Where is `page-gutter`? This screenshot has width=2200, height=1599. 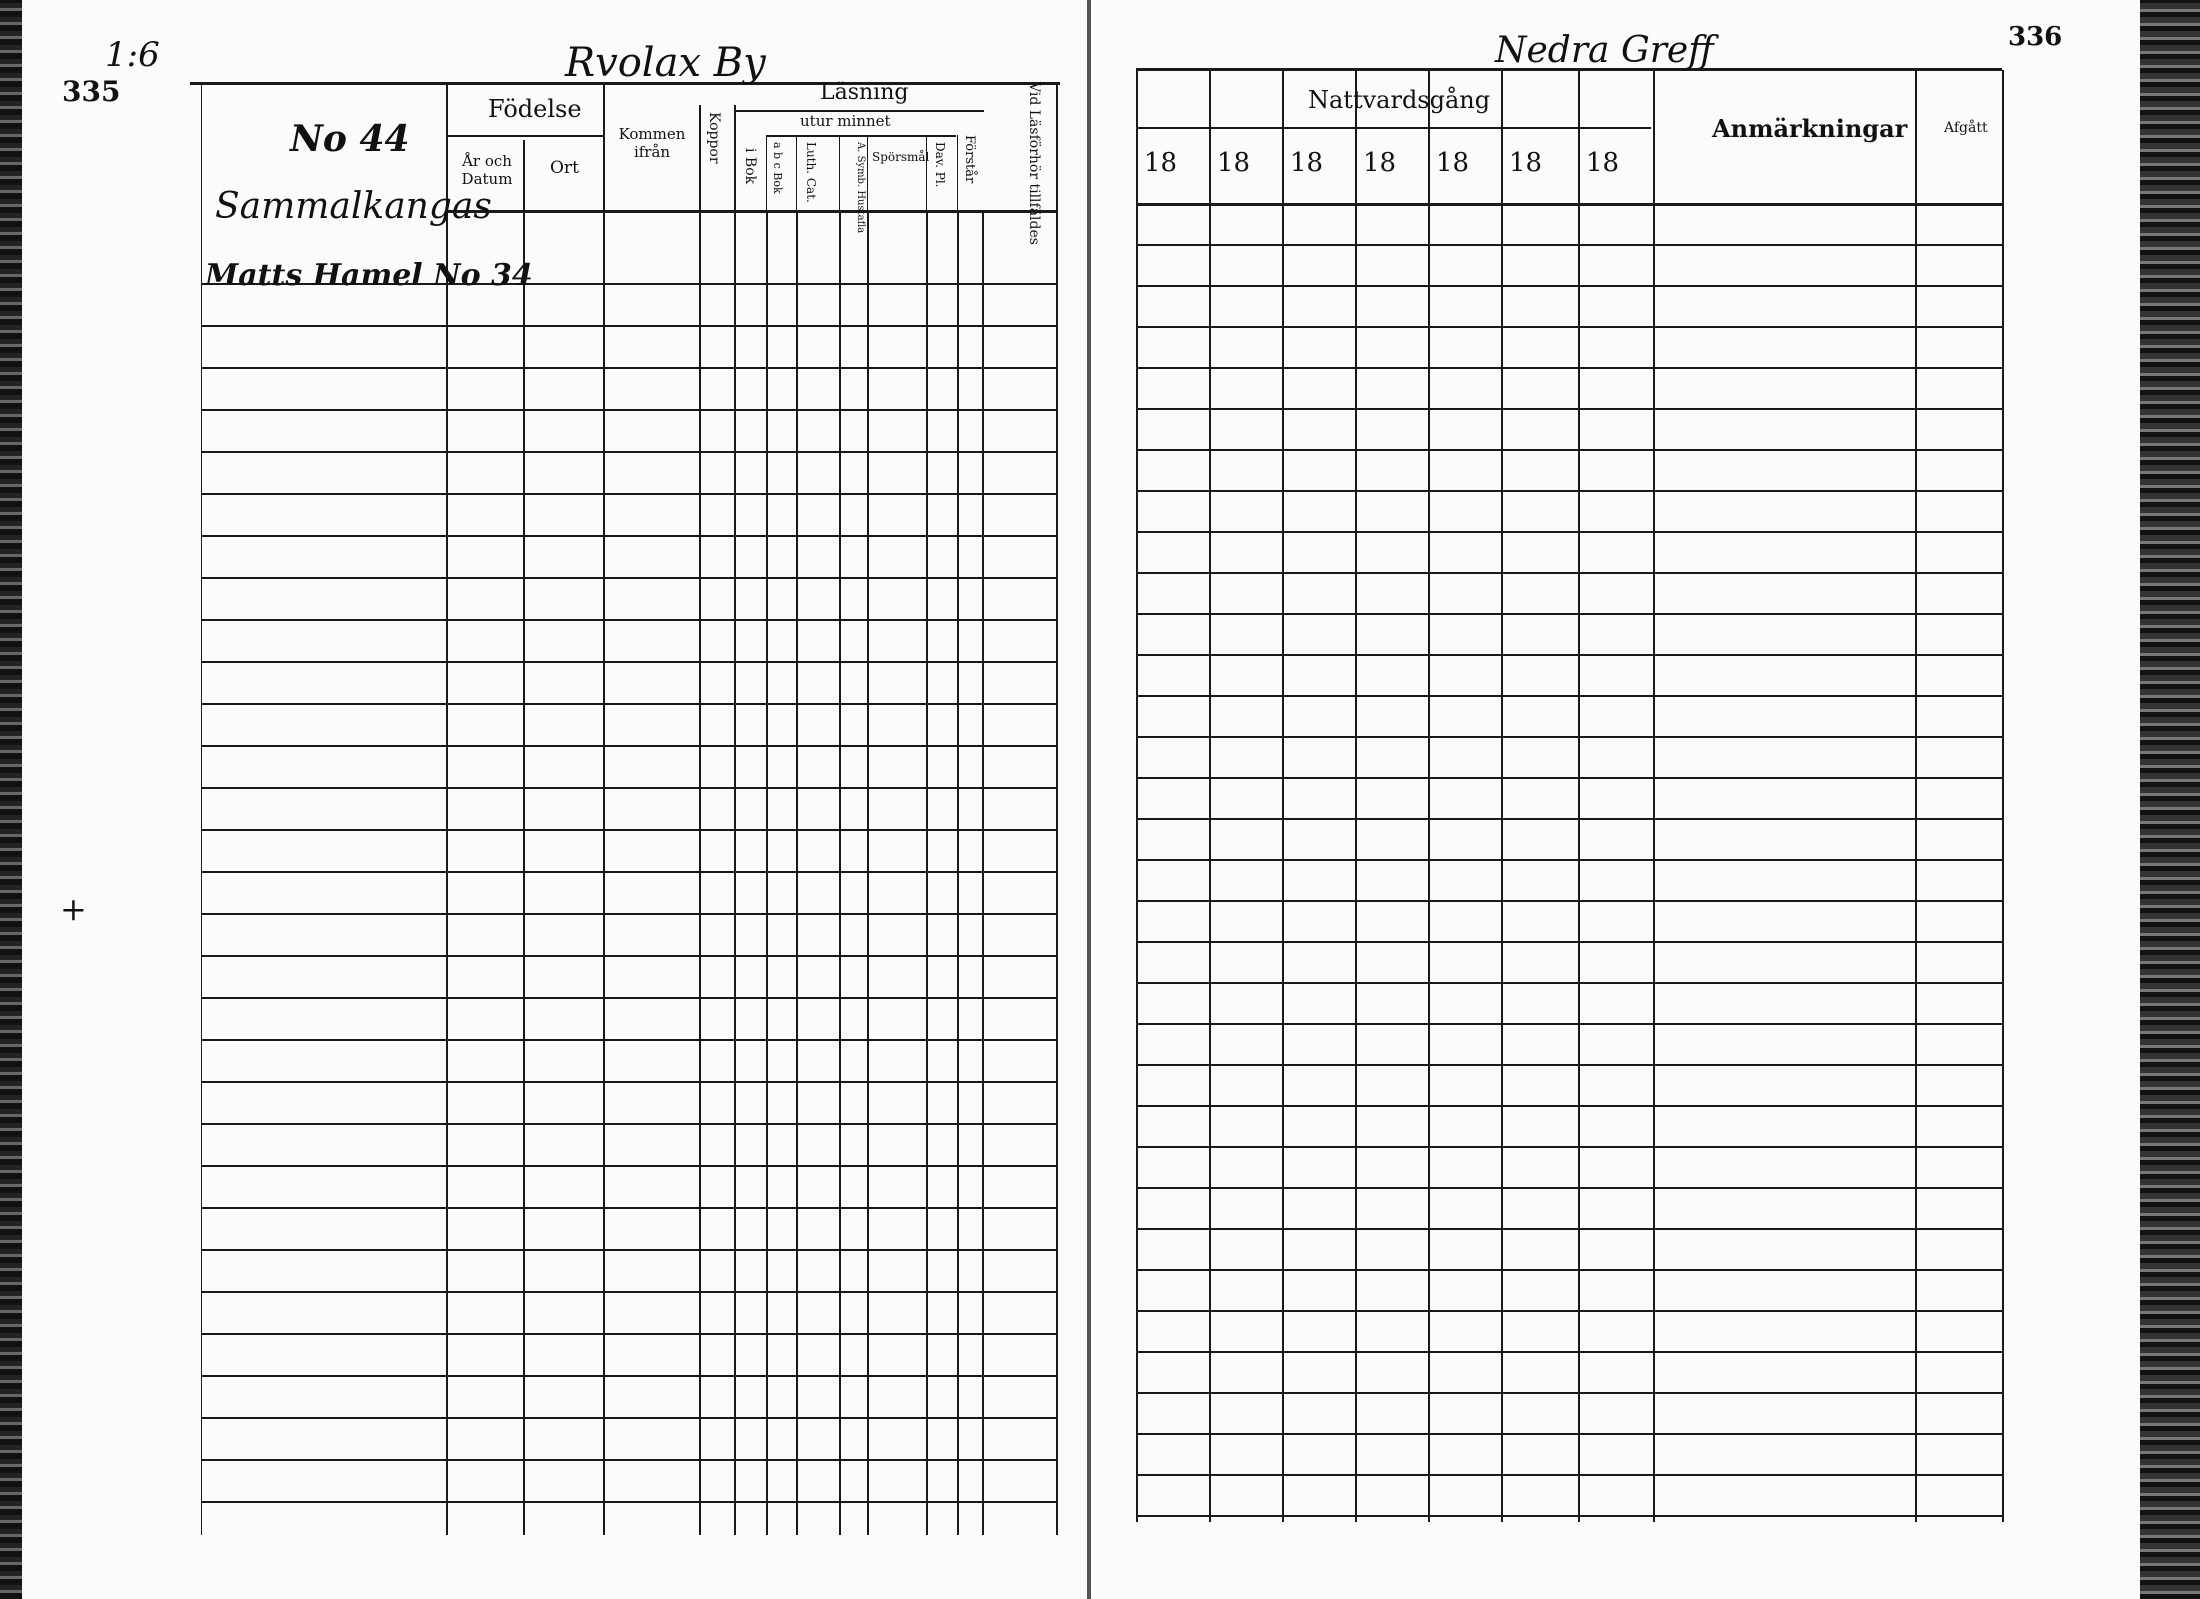 page-gutter is located at coordinates (1089, 799).